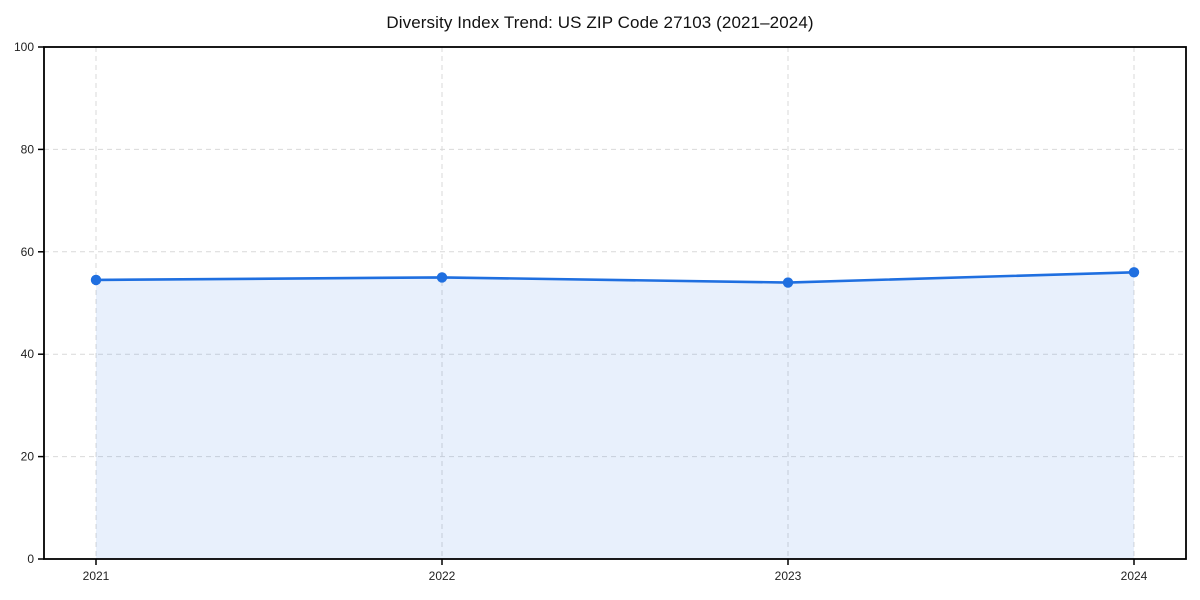  Describe the element at coordinates (24, 47) in the screenshot. I see `y-tick-label: 100` at that location.